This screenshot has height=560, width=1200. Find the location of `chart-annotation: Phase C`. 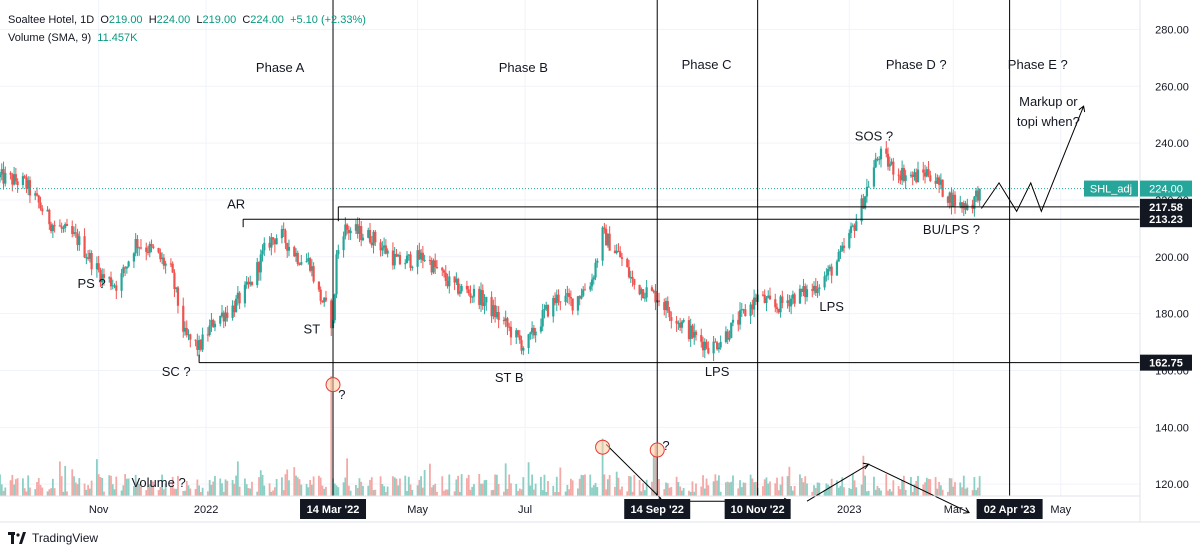

chart-annotation: Phase C is located at coordinates (707, 64).